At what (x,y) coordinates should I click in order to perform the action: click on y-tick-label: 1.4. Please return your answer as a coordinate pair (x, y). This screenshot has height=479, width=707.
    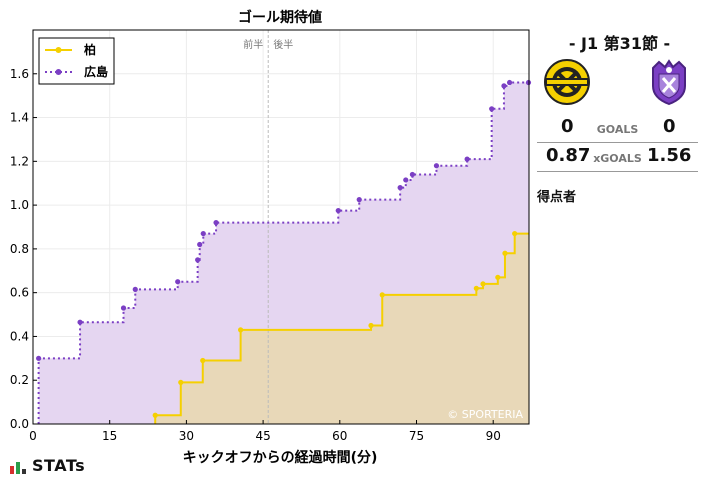
    Looking at the image, I should click on (19, 118).